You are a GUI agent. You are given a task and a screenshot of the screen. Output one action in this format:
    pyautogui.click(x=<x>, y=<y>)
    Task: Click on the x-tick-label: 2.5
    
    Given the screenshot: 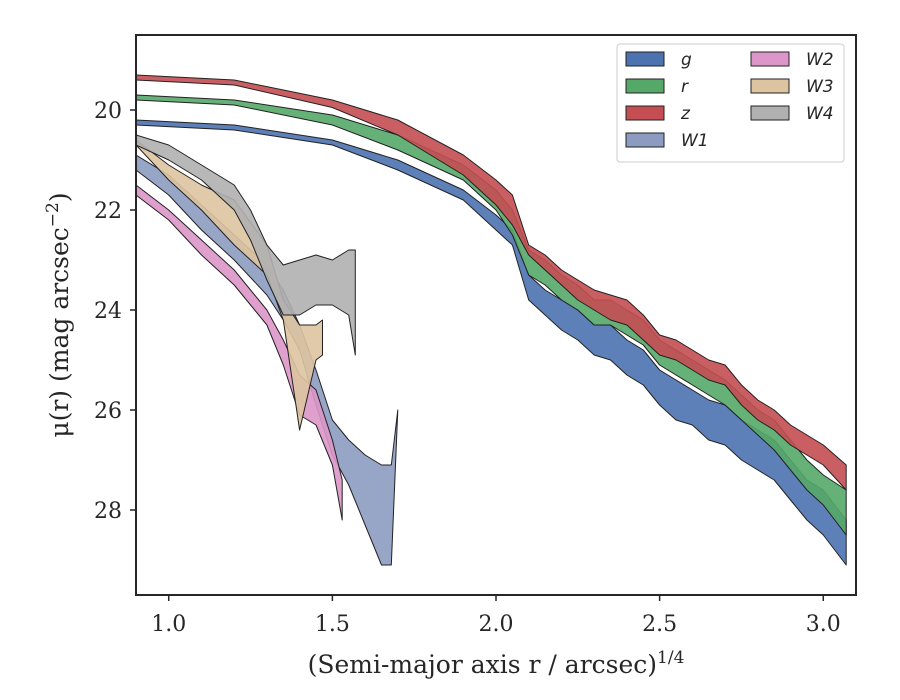 What is the action you would take?
    pyautogui.click(x=659, y=624)
    